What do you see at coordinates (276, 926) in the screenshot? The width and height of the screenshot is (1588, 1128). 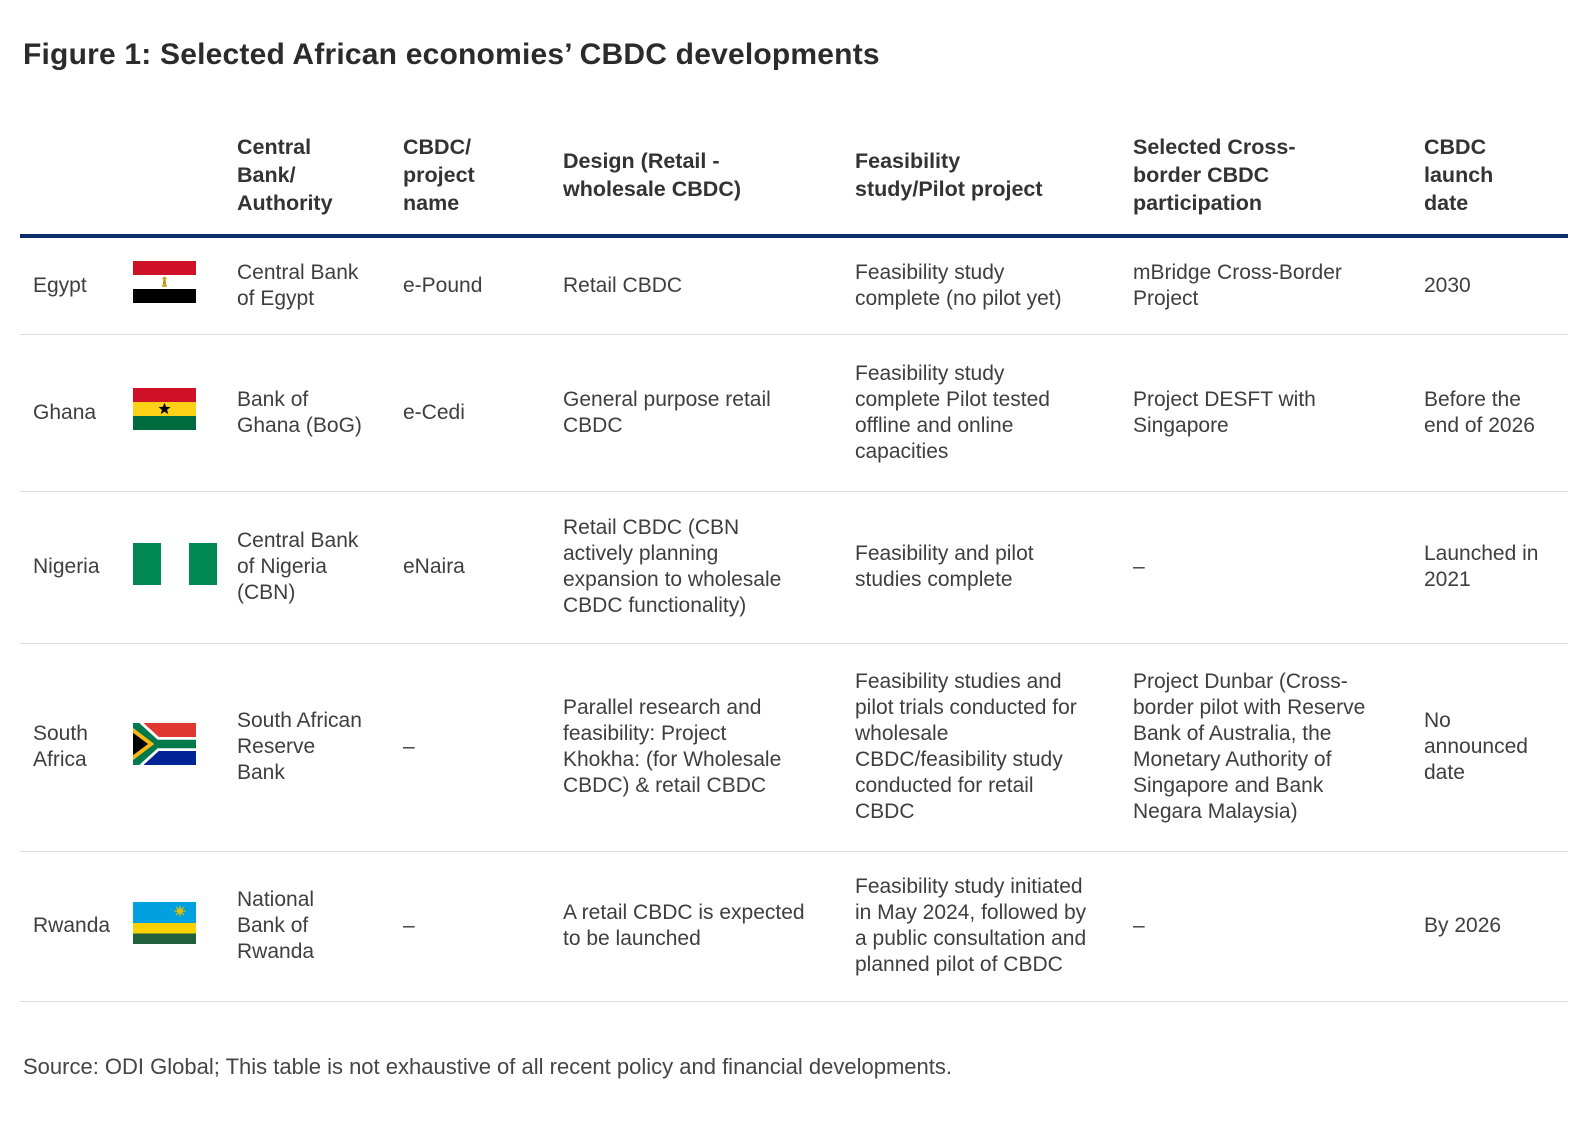 I see `central-bank-cell: National Bank of Rwanda` at bounding box center [276, 926].